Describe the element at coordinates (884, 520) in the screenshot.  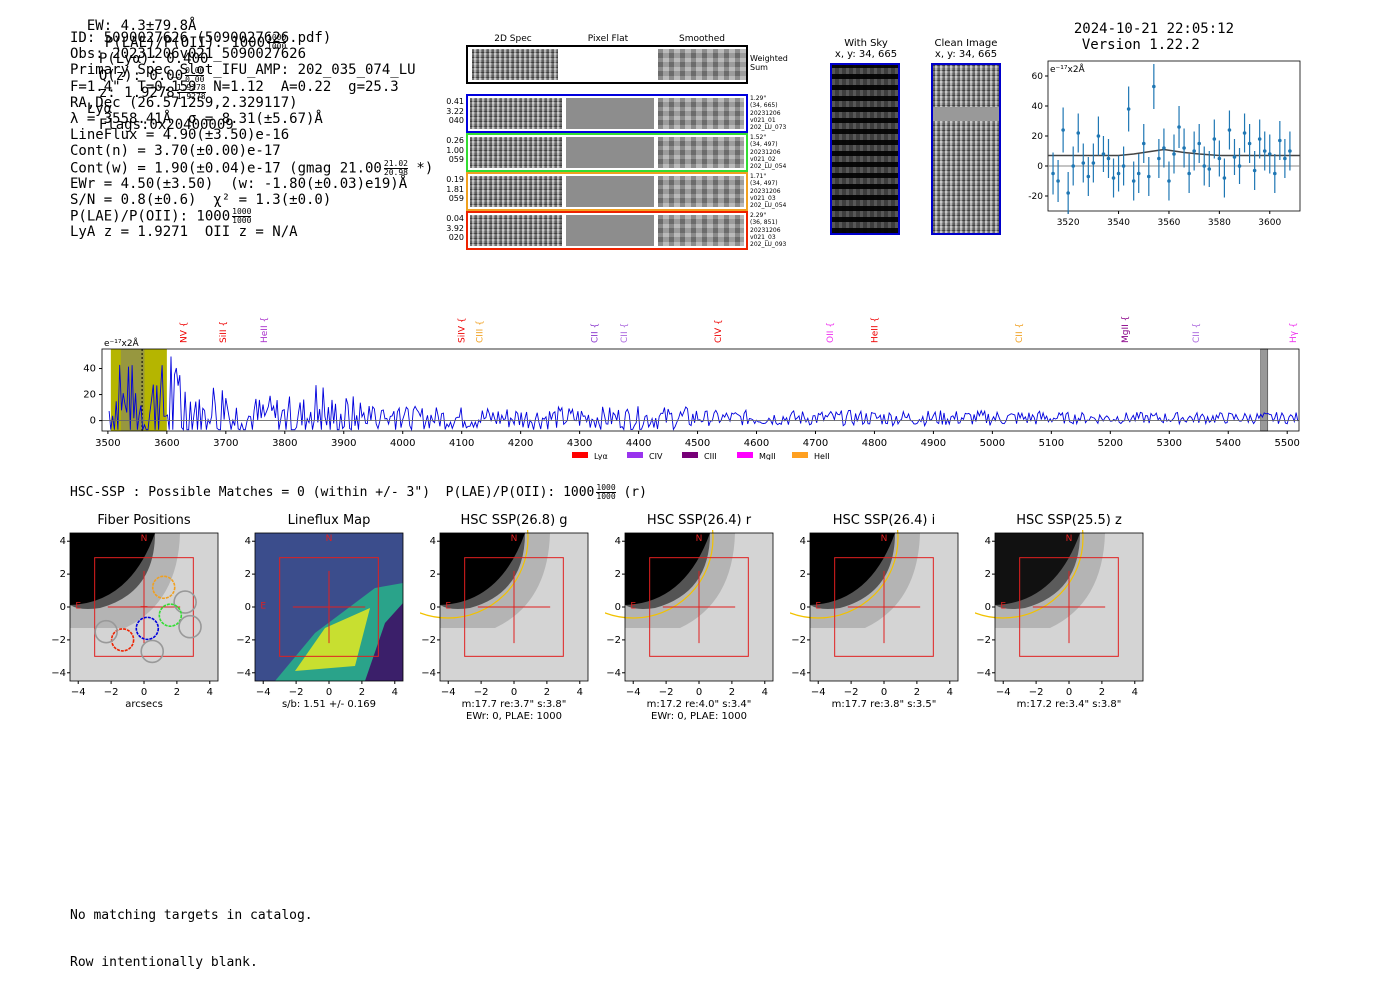
I see `hsc-panel-title: HSC SSP(26.4) i` at that location.